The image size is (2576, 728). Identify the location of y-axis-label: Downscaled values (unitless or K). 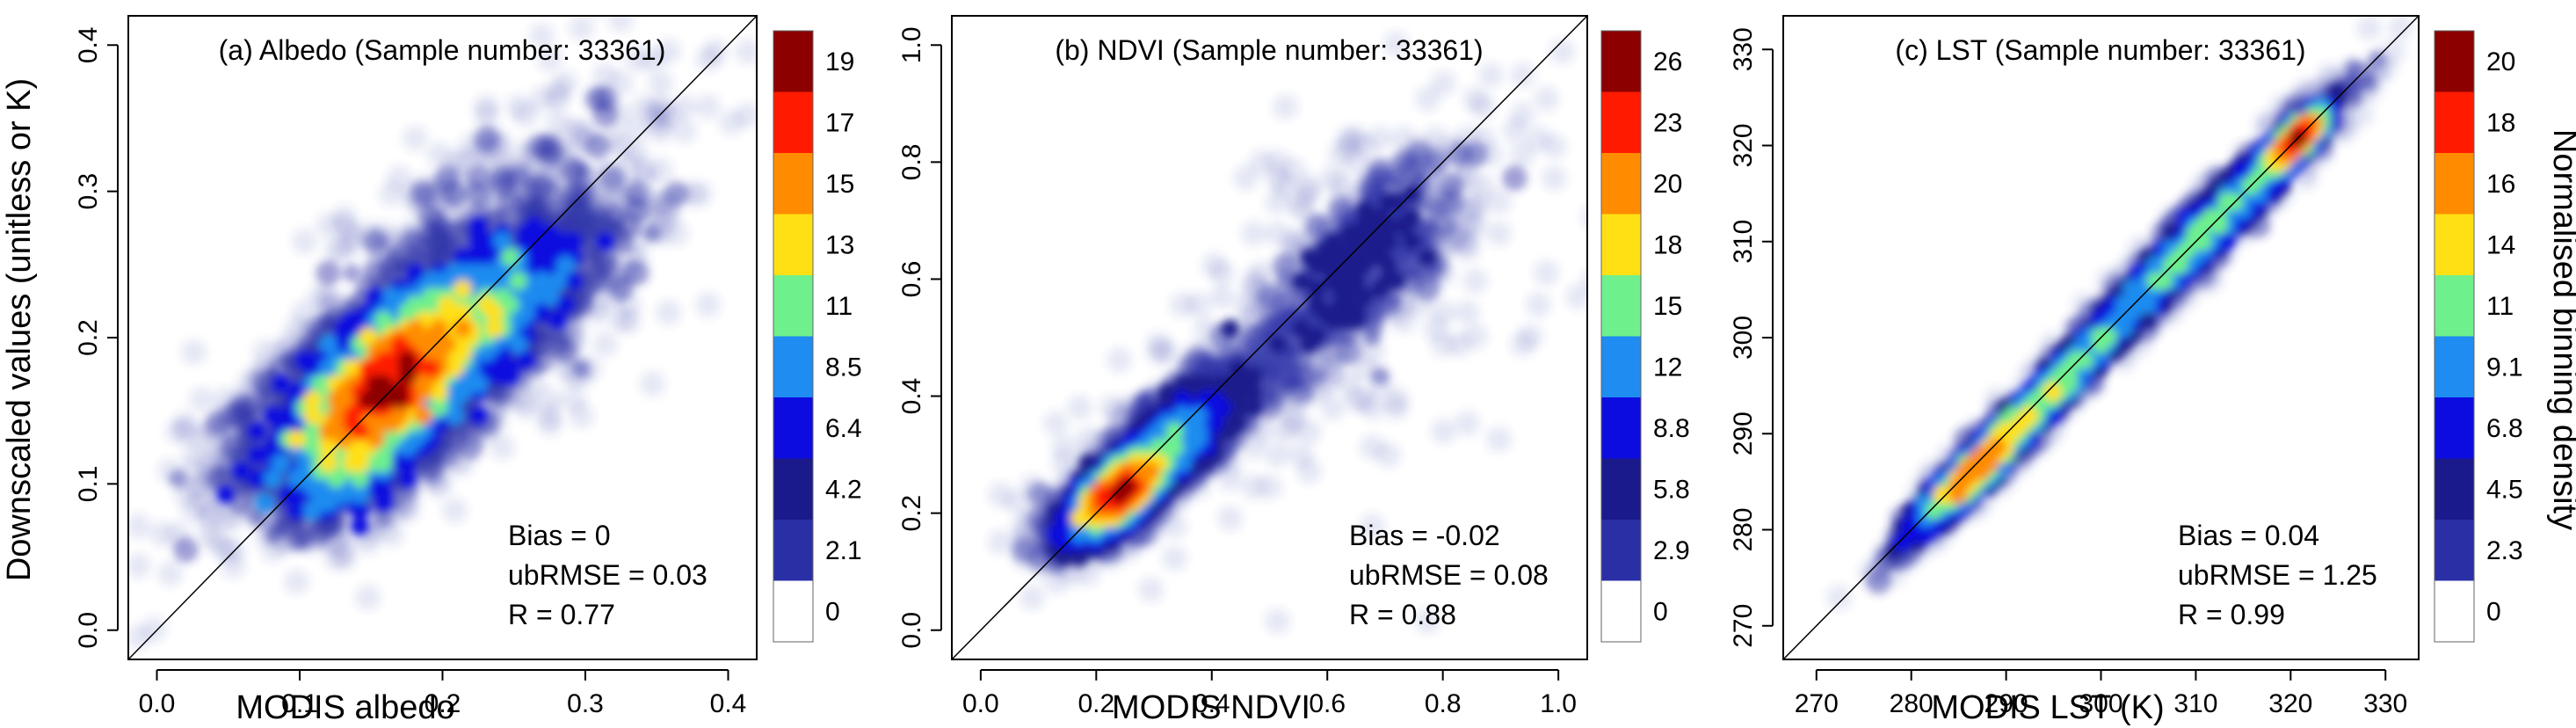
(19, 329).